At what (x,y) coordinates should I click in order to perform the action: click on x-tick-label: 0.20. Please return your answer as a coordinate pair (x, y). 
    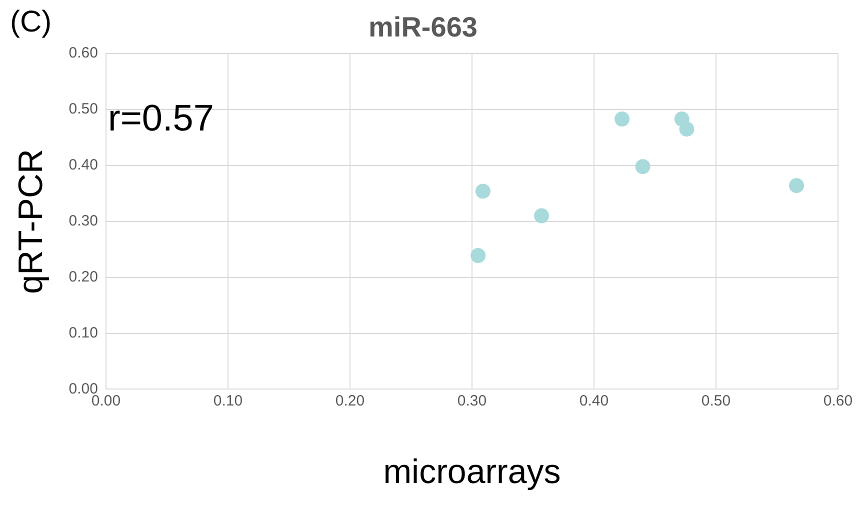
    Looking at the image, I should click on (350, 401).